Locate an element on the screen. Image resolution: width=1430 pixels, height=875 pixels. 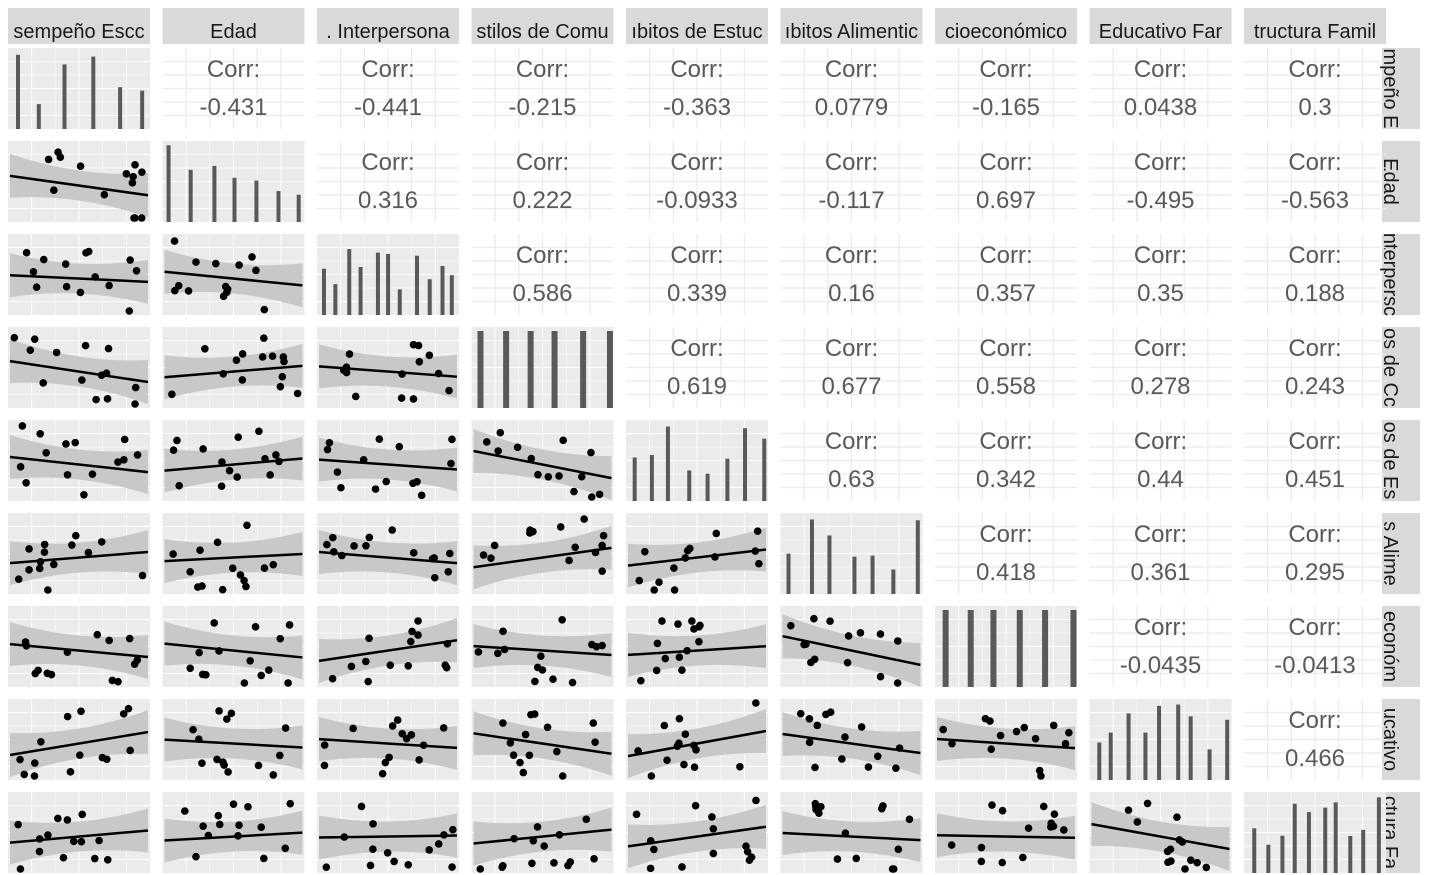
panel: Corr: 0.677 is located at coordinates (851, 367).